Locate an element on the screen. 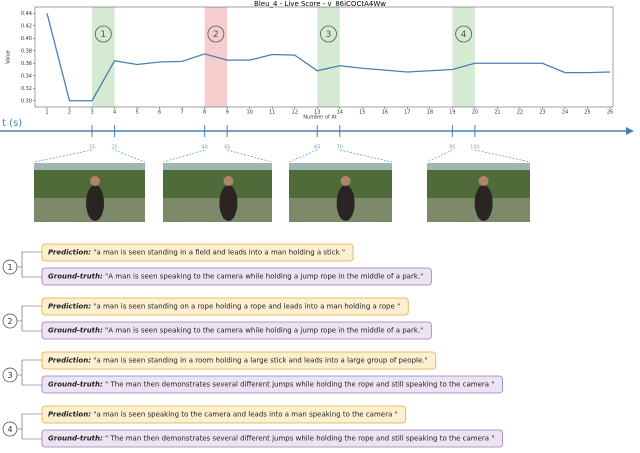 This screenshot has width=640, height=453. x-tick-label: 20 is located at coordinates (475, 113).